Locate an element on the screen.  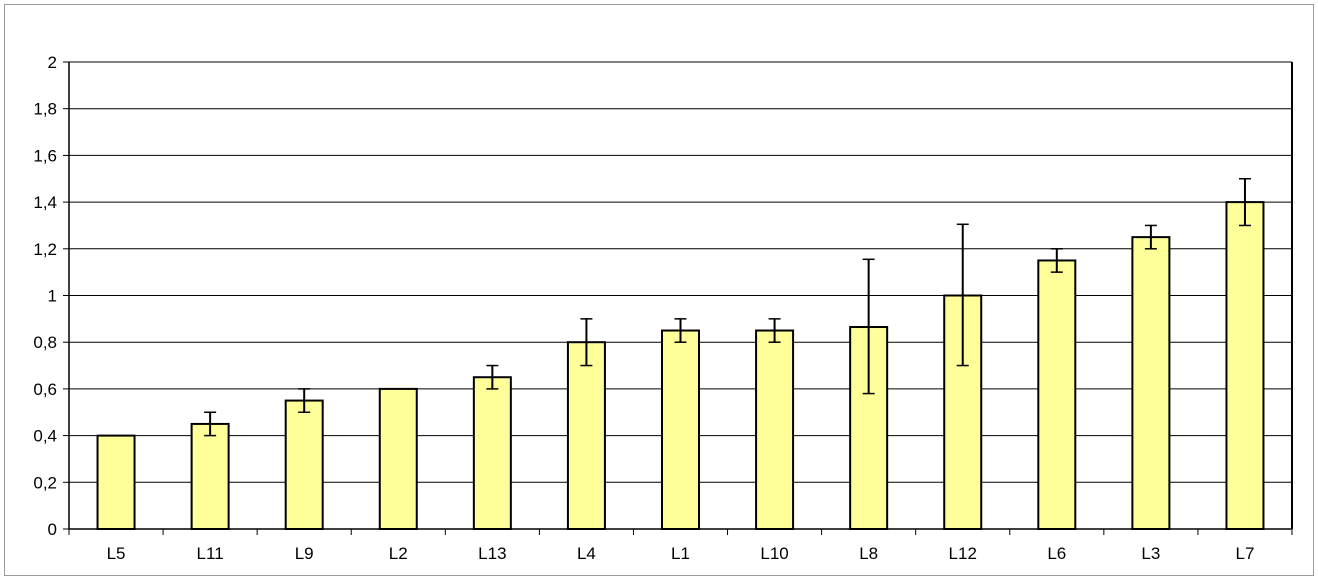
bar-L10 is located at coordinates (775, 429).